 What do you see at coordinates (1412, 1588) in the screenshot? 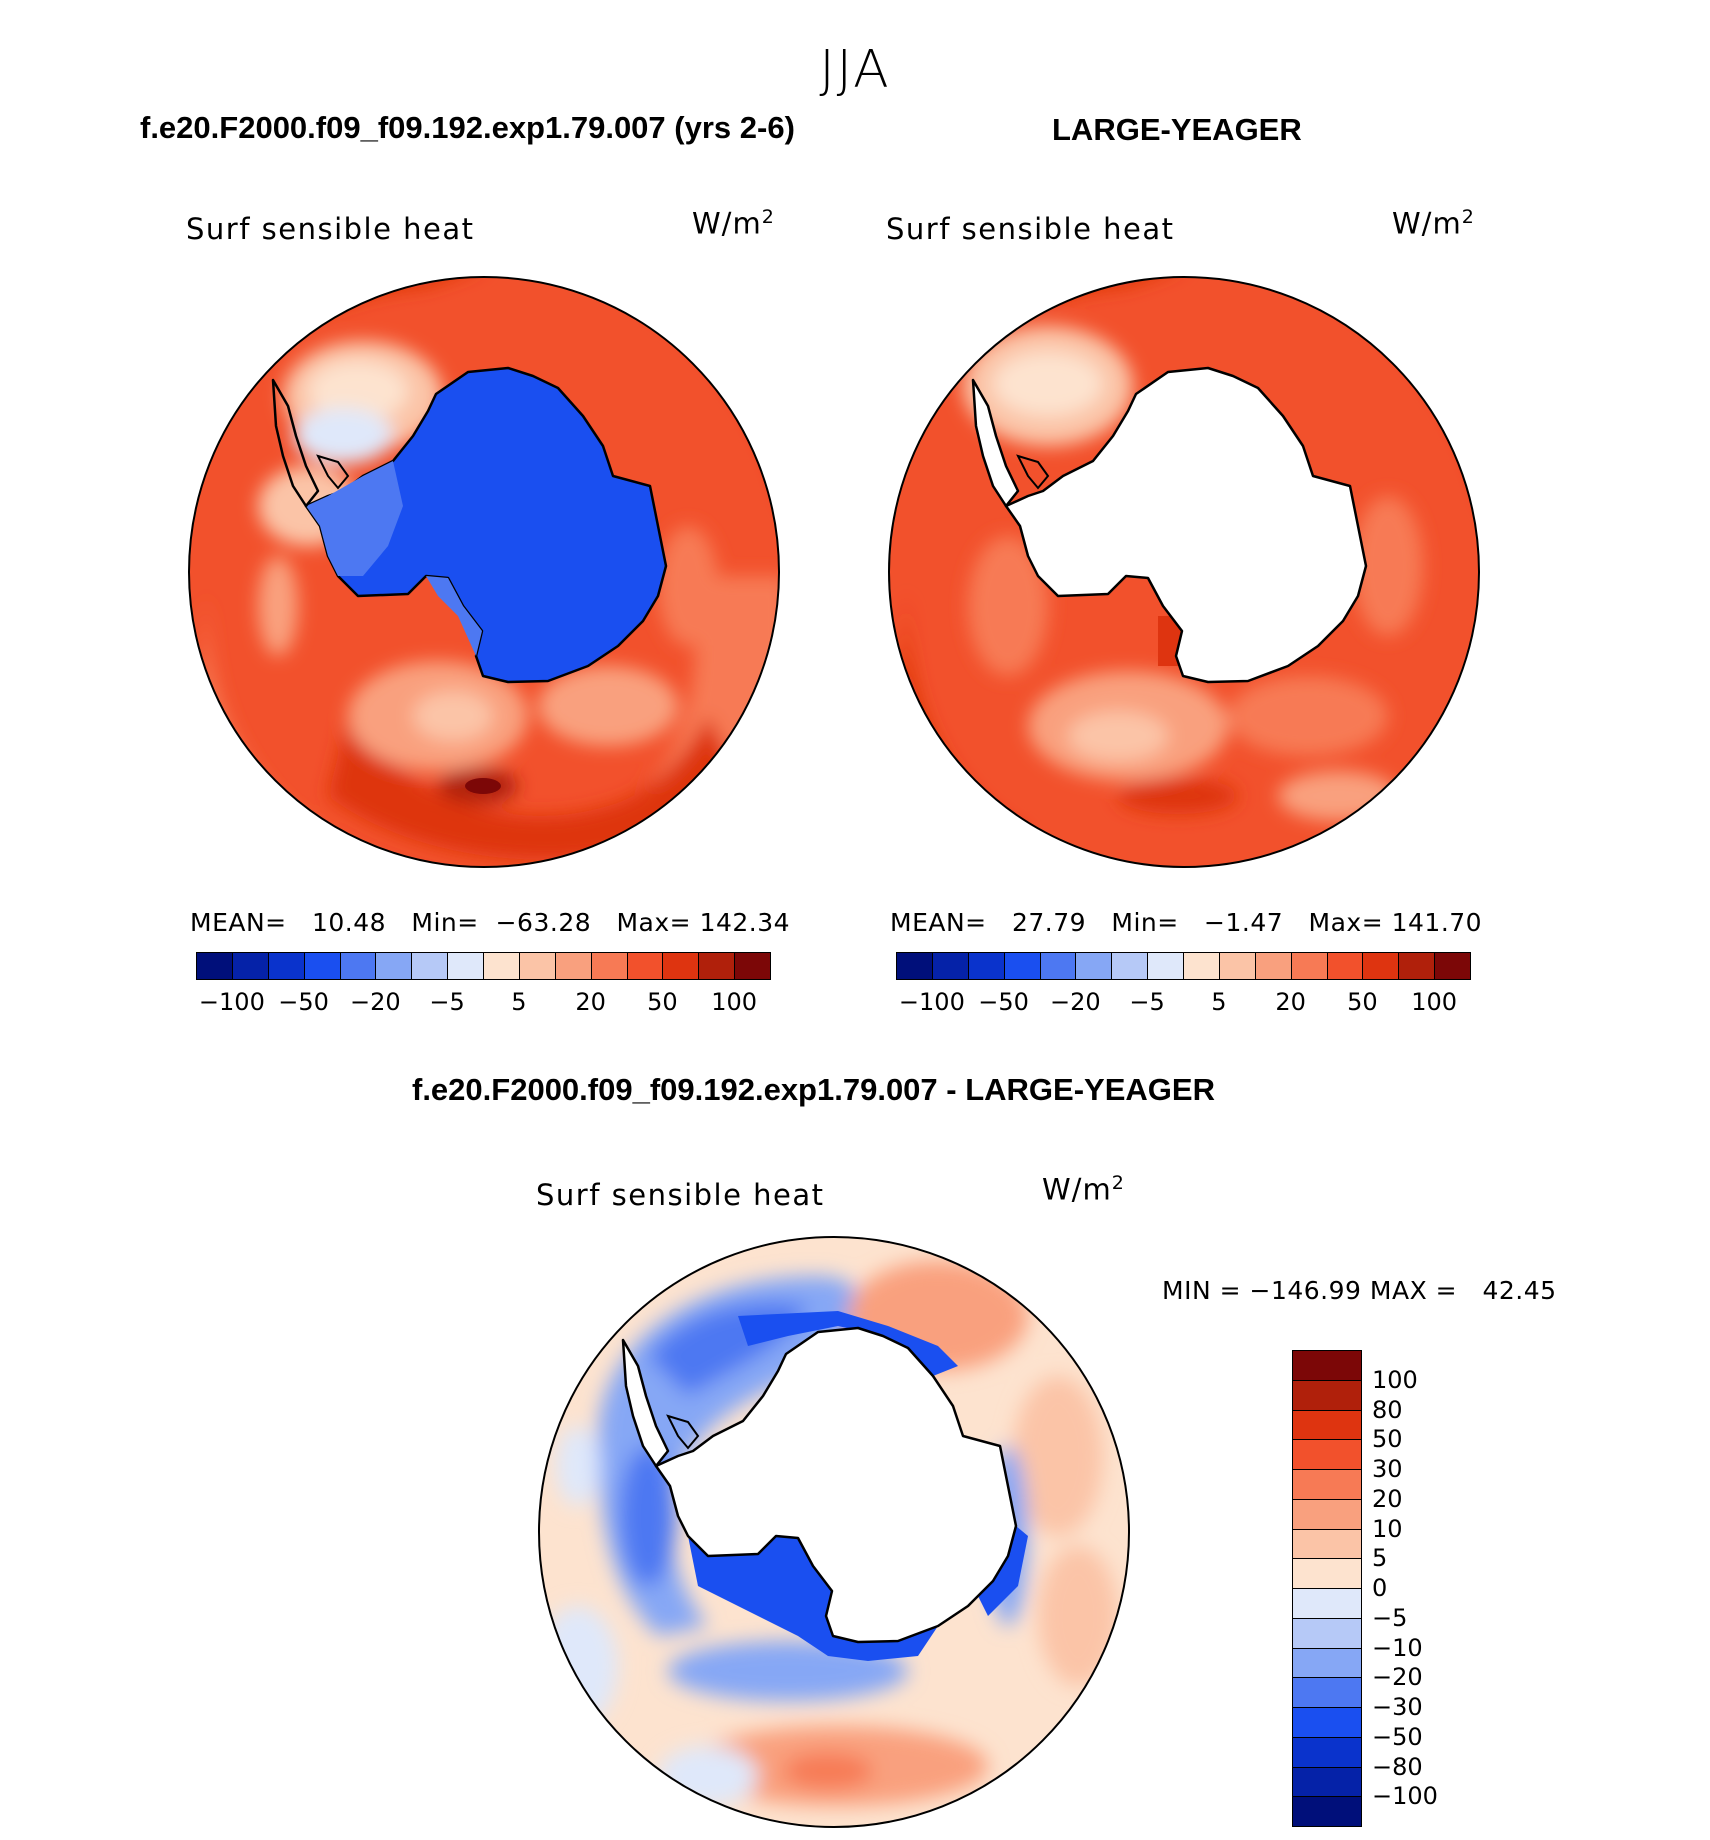
I see `difference-colorbar-ticks: 100 80 50 30 20 10 5 0 −5 −10 −20 −30 −50 −80 −100` at bounding box center [1412, 1588].